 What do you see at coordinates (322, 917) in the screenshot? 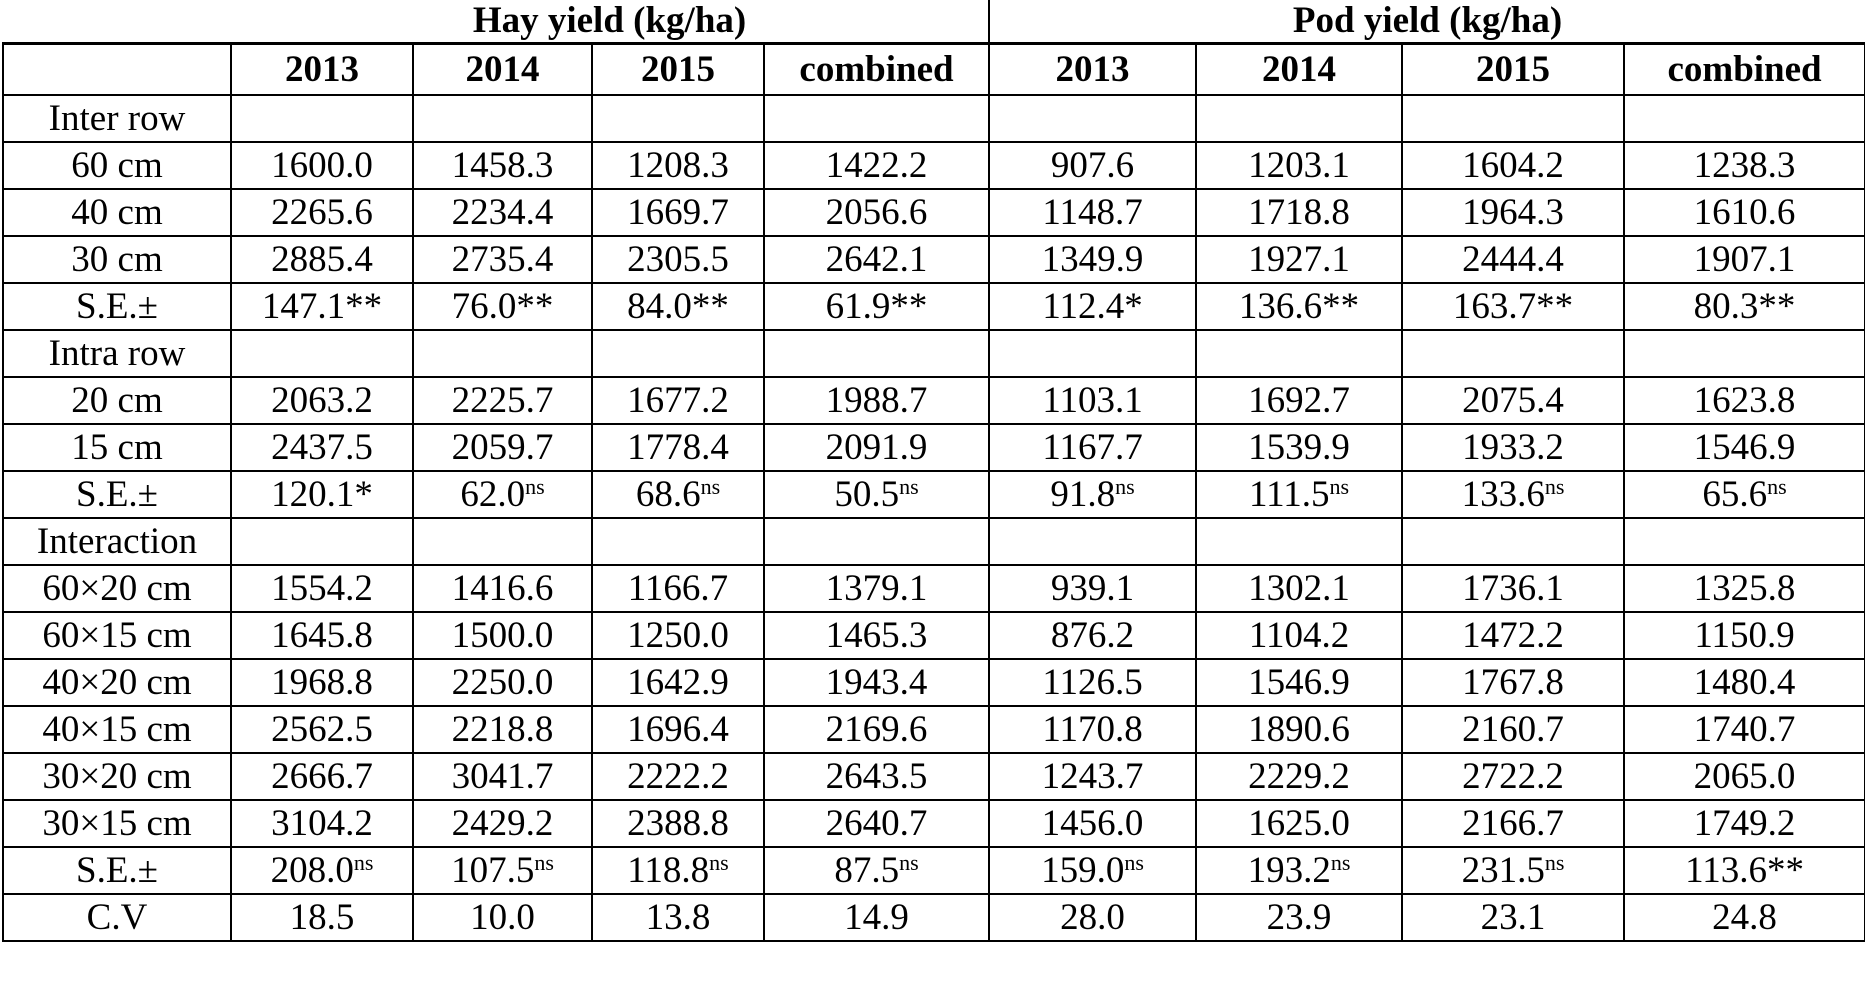
I see `table-cell: 18.5` at bounding box center [322, 917].